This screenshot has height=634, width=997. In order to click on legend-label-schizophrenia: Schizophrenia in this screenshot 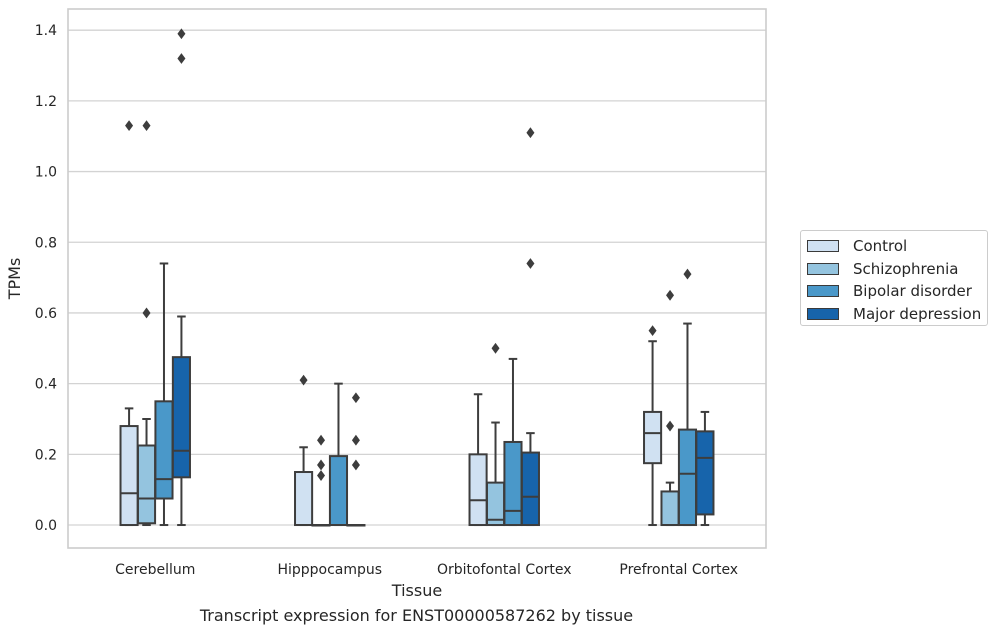, I will do `click(906, 268)`.